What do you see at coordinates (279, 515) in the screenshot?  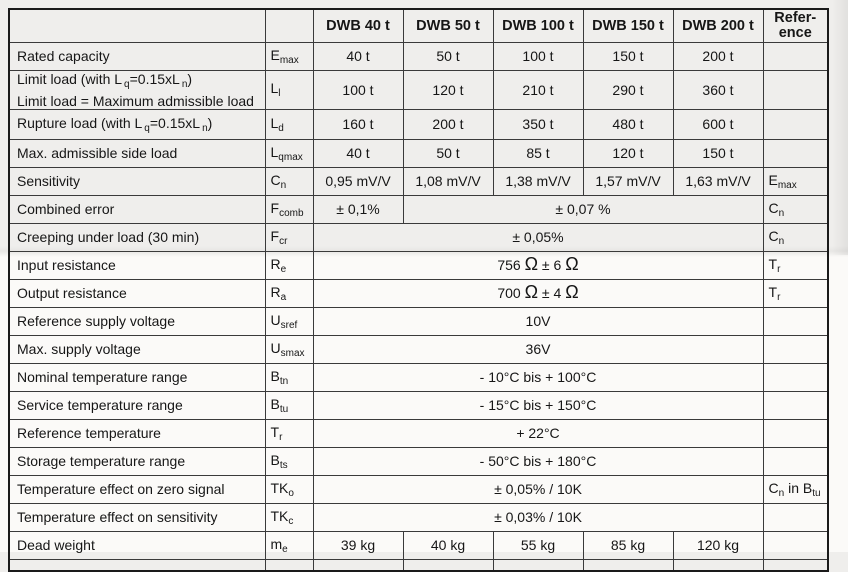 I see `symbol-base: TK` at bounding box center [279, 515].